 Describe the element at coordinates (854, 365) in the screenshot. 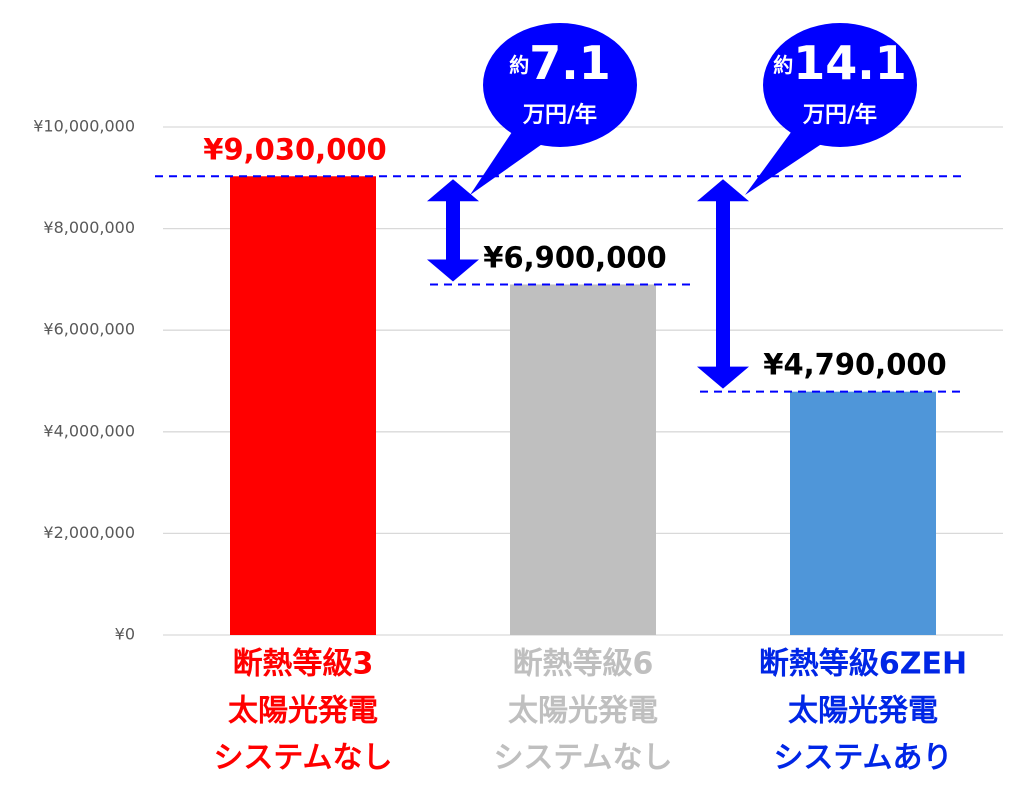

I see `value-label: ¥4,790,000` at that location.